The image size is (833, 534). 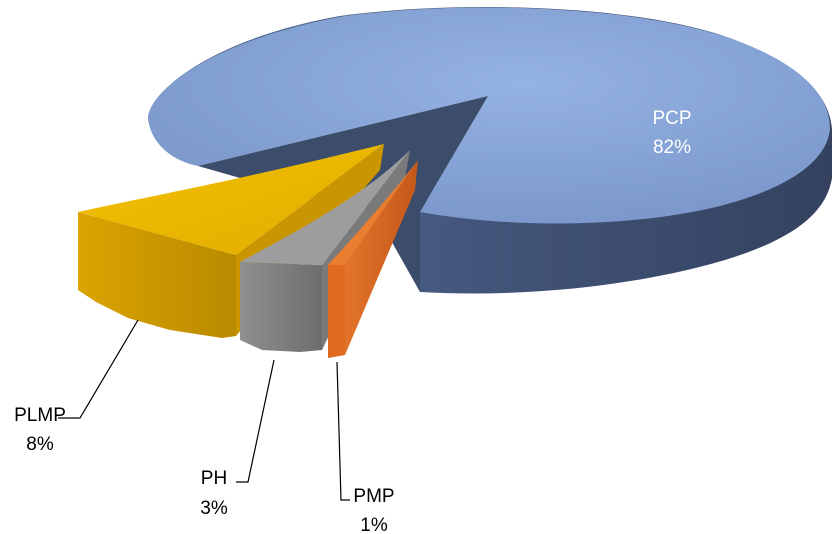 What do you see at coordinates (281, 307) in the screenshot?
I see `pie-slice-ph-side` at bounding box center [281, 307].